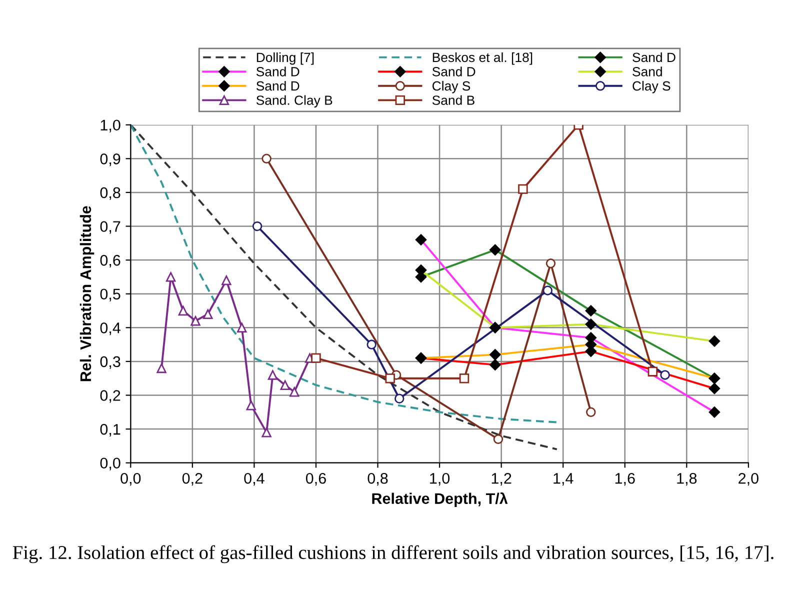 The height and width of the screenshot is (609, 787). What do you see at coordinates (192, 479) in the screenshot?
I see `x-tick-label: 0,2` at bounding box center [192, 479].